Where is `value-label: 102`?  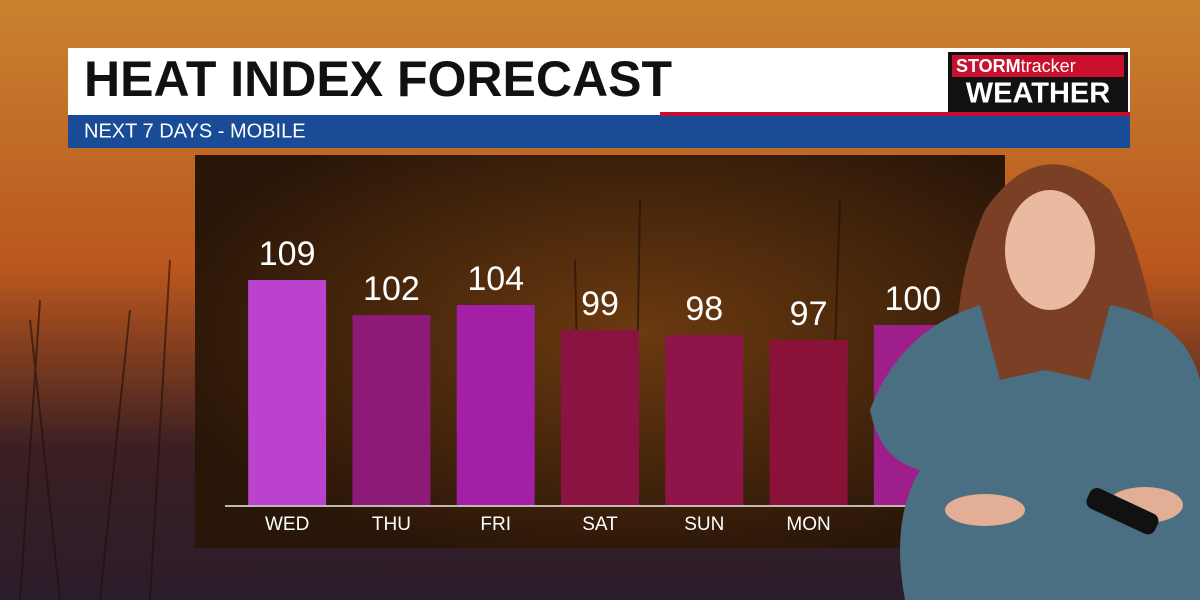
value-label: 102 is located at coordinates (391, 289).